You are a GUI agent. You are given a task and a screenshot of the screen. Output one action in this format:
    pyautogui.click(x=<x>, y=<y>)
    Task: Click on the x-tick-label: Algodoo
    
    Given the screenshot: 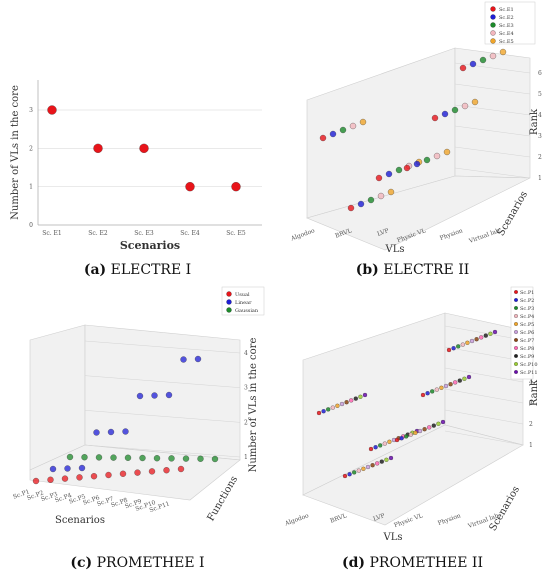 What is the action you would take?
    pyautogui.click(x=296, y=520)
    